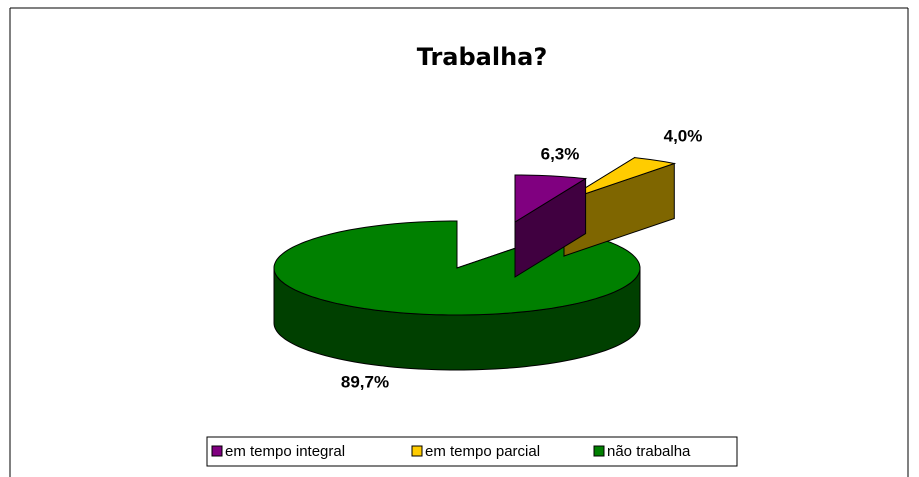  I want to click on data-label: 89,7%, so click(365, 381).